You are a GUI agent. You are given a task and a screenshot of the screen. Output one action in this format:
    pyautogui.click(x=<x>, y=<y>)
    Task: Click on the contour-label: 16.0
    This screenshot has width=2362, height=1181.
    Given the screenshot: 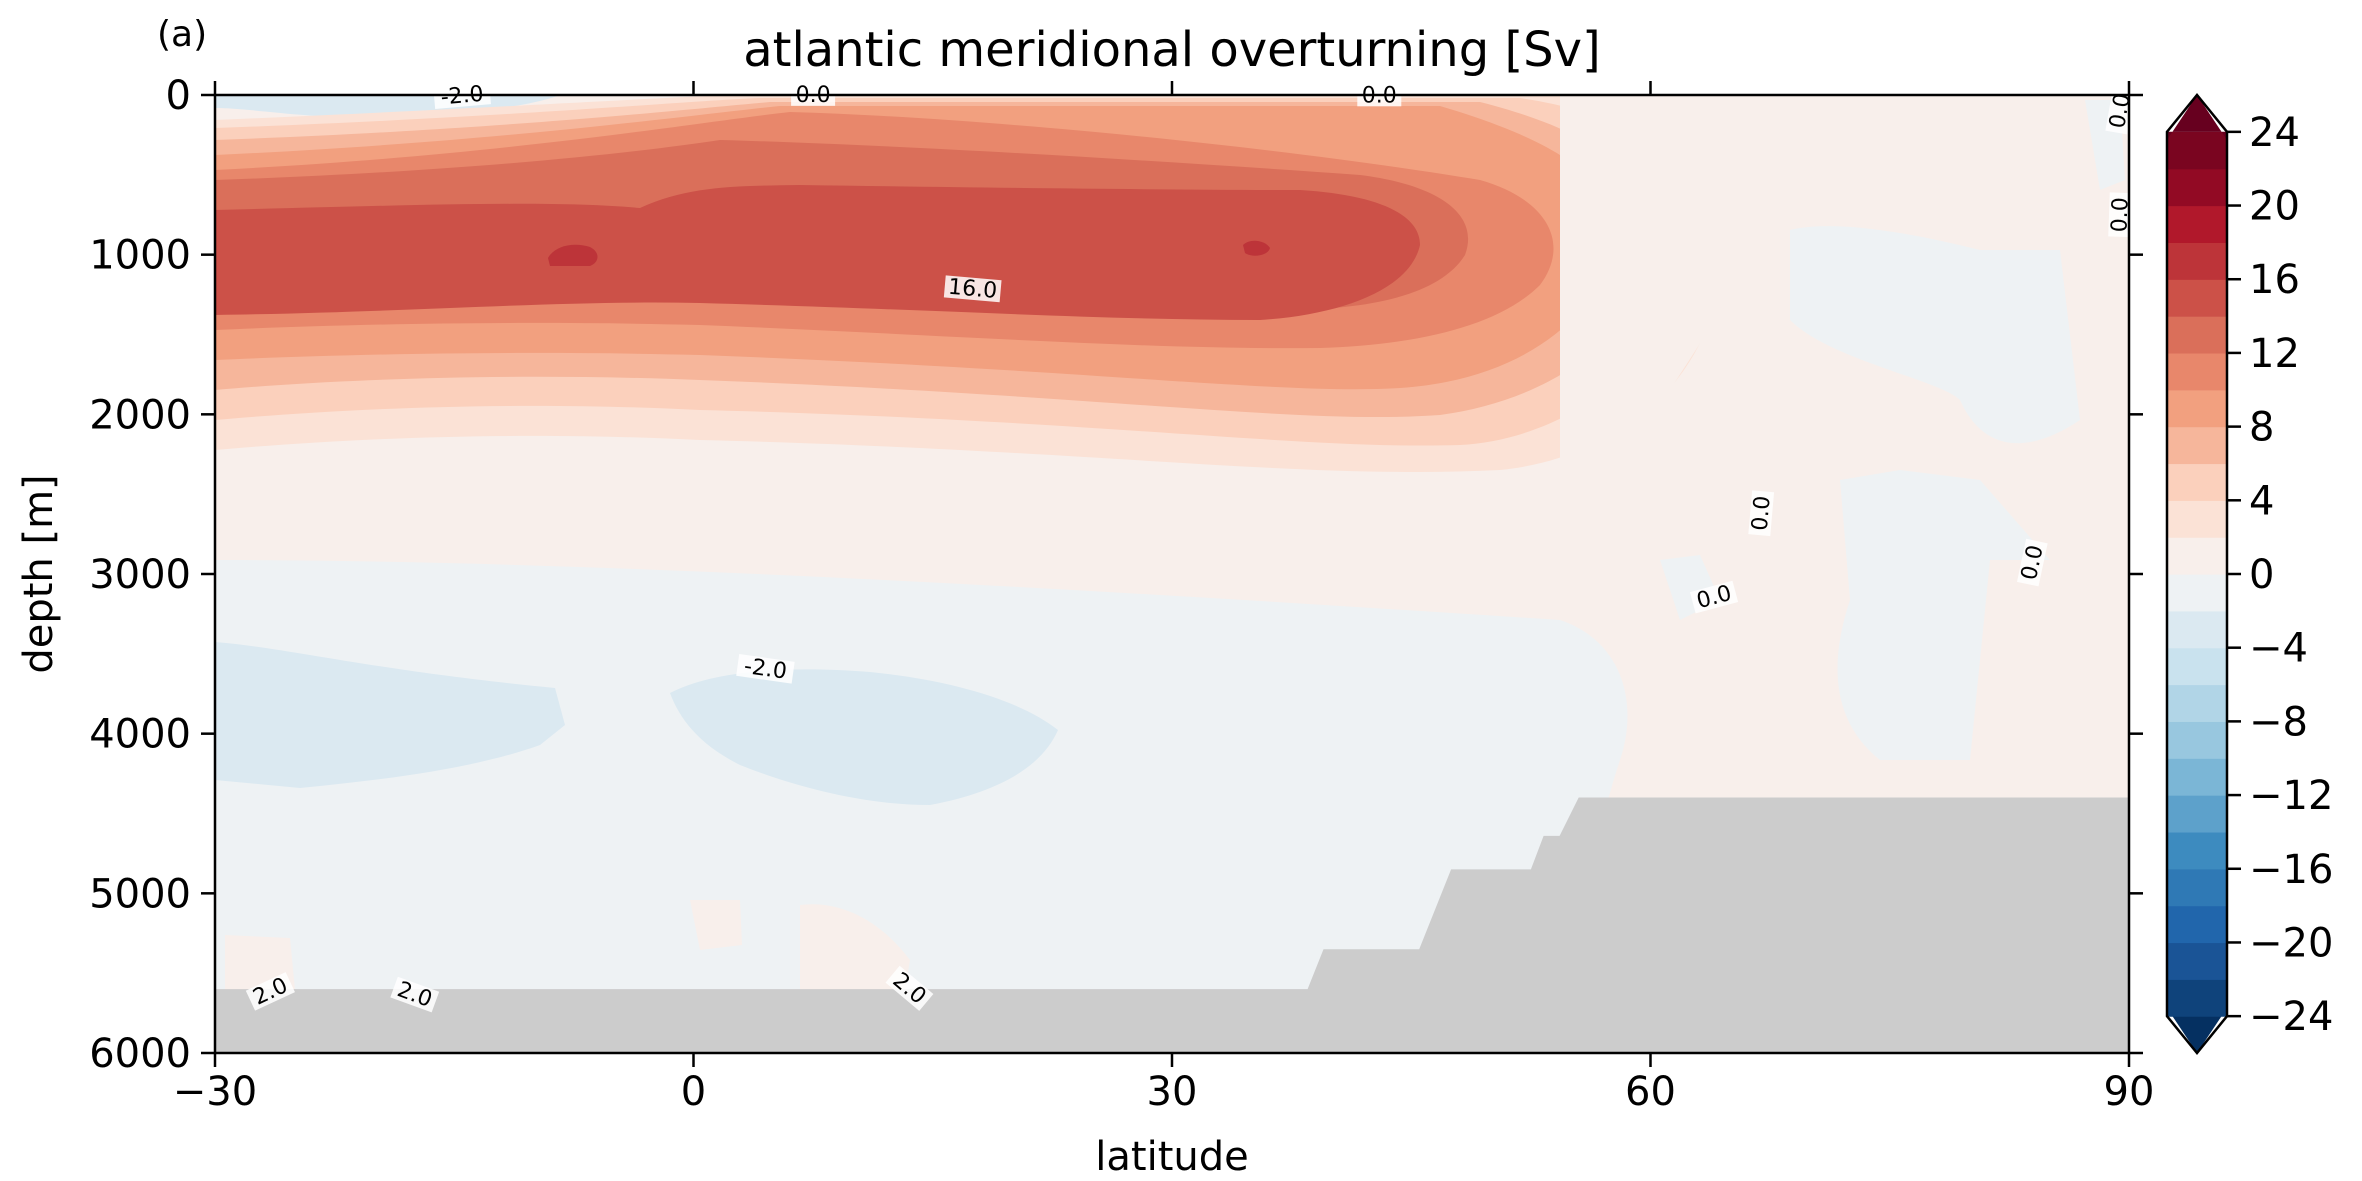 What is the action you would take?
    pyautogui.click(x=972, y=289)
    